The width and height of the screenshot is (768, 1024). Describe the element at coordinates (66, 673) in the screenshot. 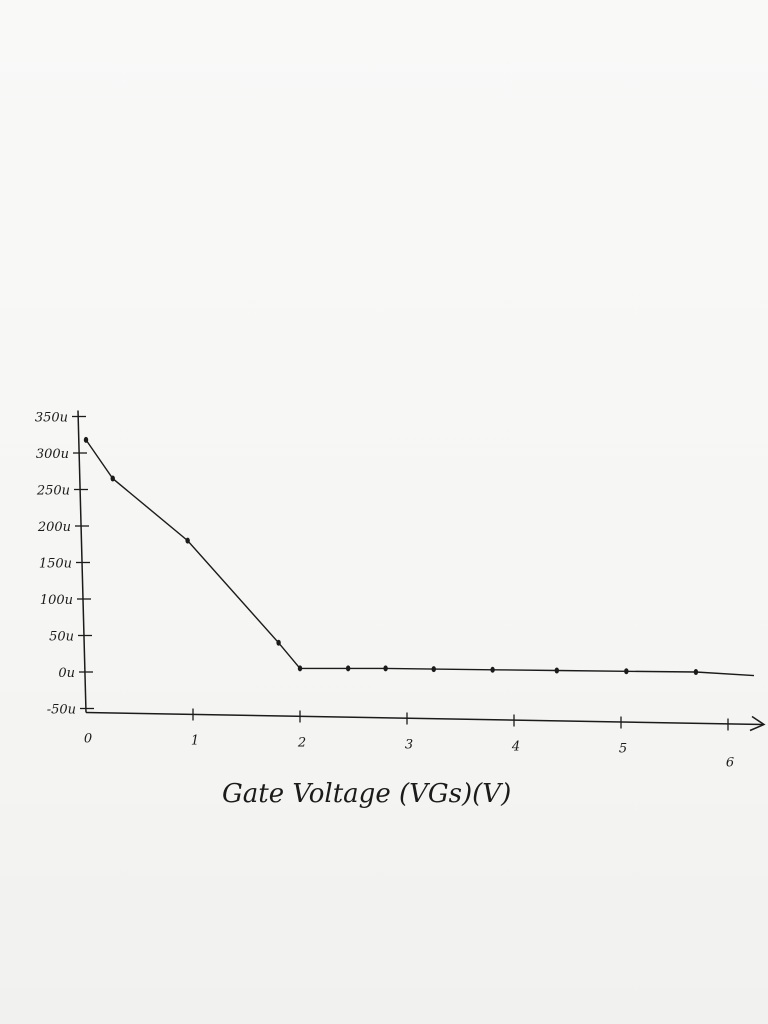

I see `y-tick-label: 0u` at that location.